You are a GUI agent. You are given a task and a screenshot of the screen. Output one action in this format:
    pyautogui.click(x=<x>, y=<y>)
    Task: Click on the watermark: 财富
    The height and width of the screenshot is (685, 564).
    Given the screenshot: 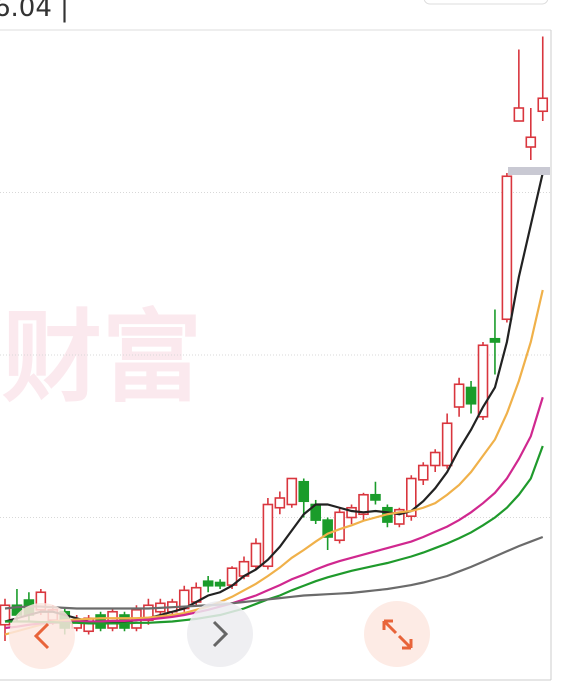 What is the action you would take?
    pyautogui.click(x=102, y=357)
    